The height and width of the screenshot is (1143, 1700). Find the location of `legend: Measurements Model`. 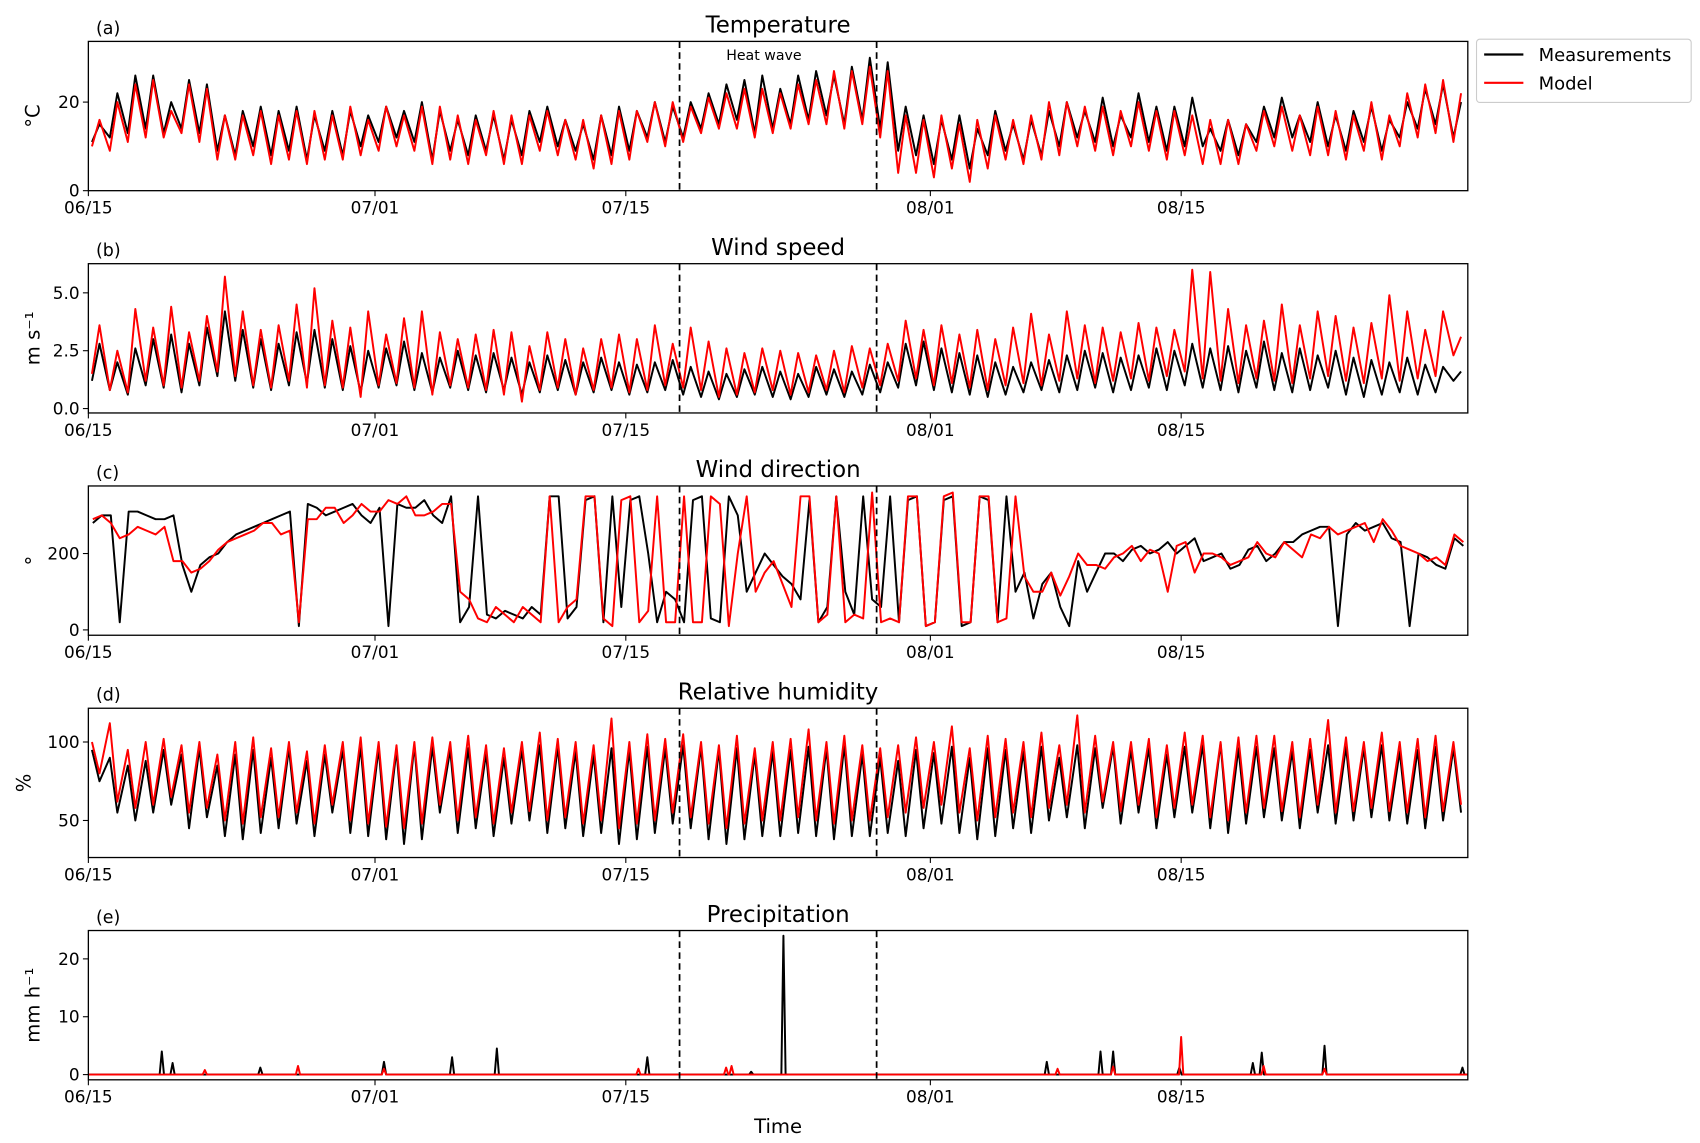

legend: Measurements Model is located at coordinates (1583, 70).